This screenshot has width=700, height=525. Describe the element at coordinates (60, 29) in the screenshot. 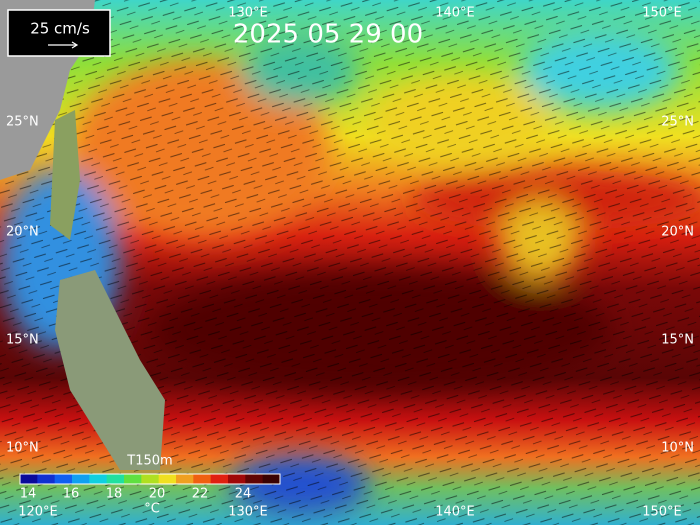

I see `scale-label: 25 cm/s` at that location.